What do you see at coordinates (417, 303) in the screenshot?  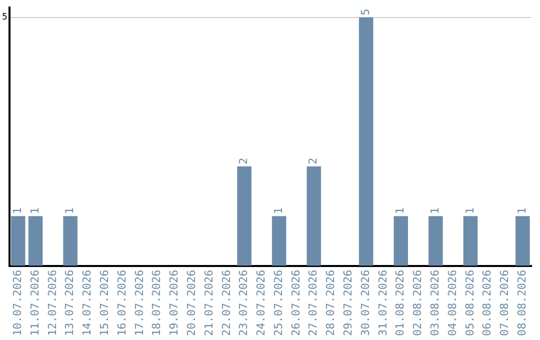 I see `x-tick-label: 02.08.2026` at bounding box center [417, 303].